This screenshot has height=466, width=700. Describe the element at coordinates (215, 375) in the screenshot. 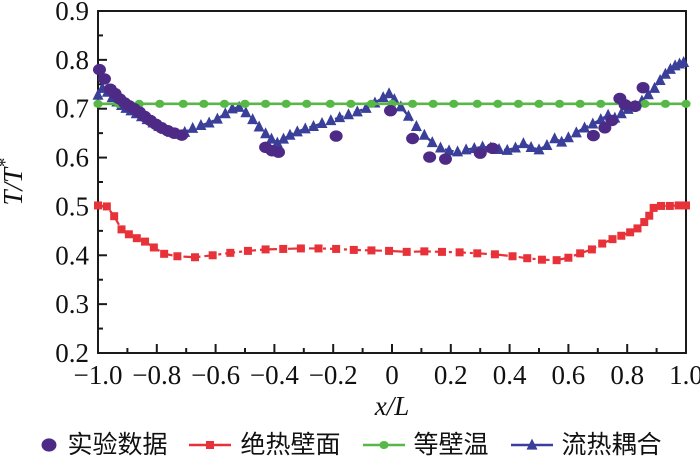

I see `x-tick-label: −0.6` at that location.